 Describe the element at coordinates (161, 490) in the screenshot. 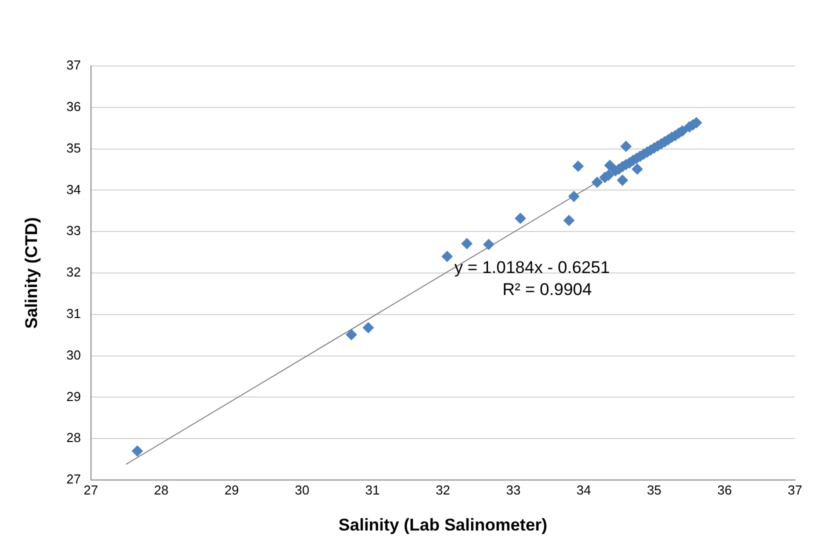

I see `x-tick-label: 28` at that location.